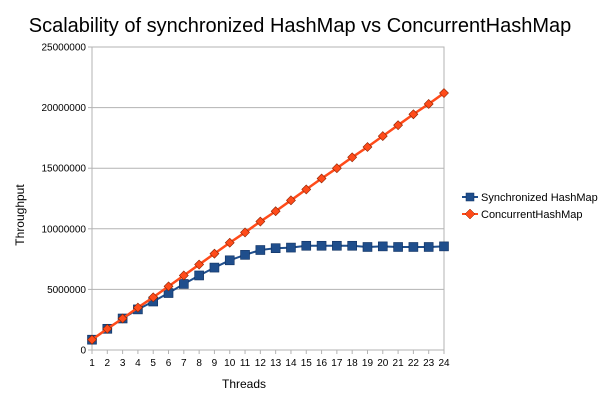 This screenshot has width=600, height=411. Describe the element at coordinates (532, 215) in the screenshot. I see `legend-label-concurrent: ConcurrentHashMap` at that location.